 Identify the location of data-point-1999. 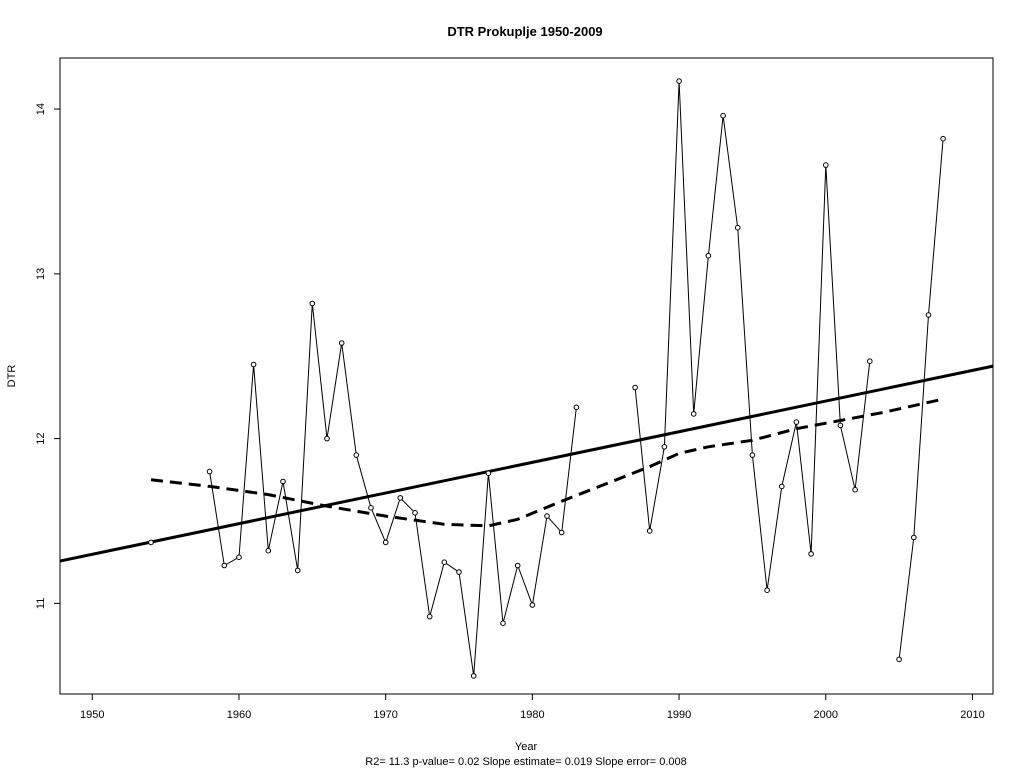
(811, 554).